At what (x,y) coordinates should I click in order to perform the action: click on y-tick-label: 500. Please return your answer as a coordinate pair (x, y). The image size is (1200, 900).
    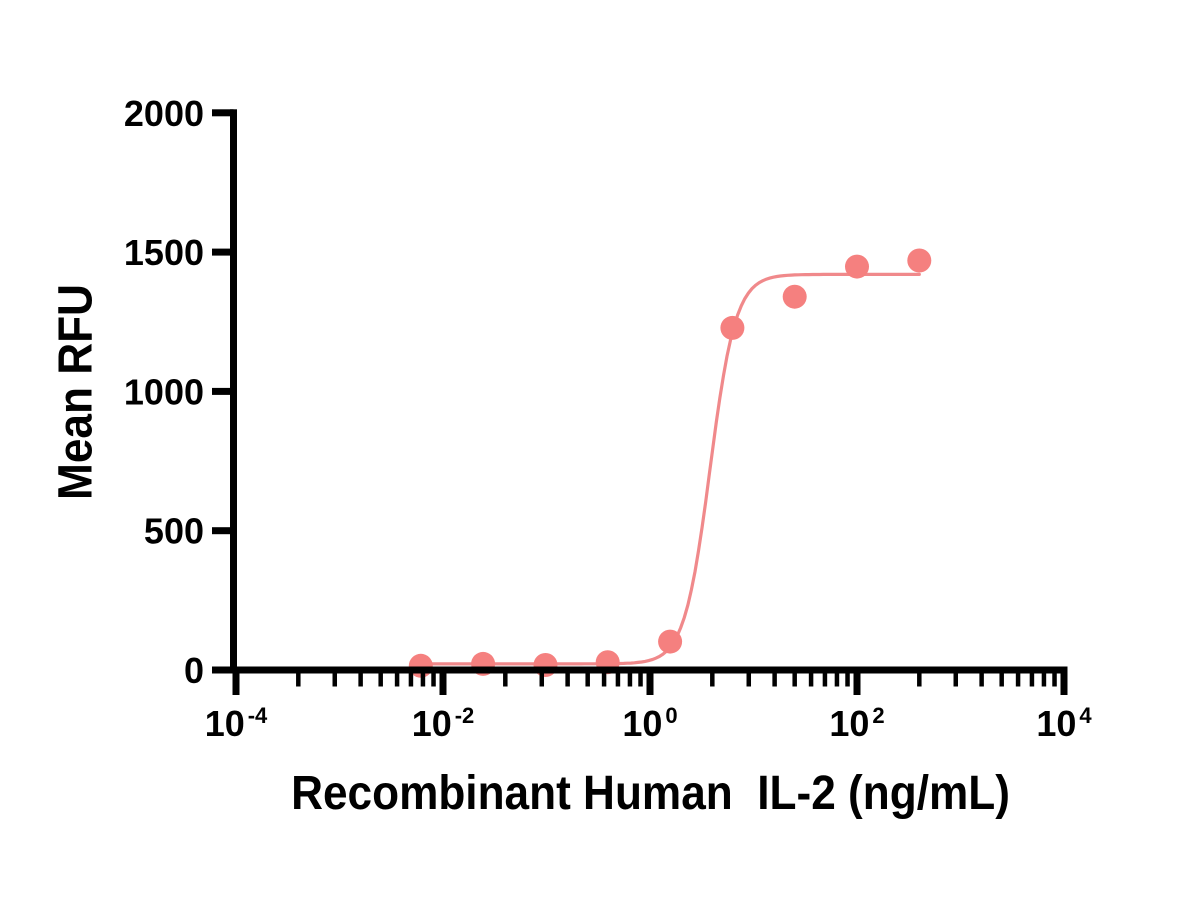
    Looking at the image, I should click on (174, 531).